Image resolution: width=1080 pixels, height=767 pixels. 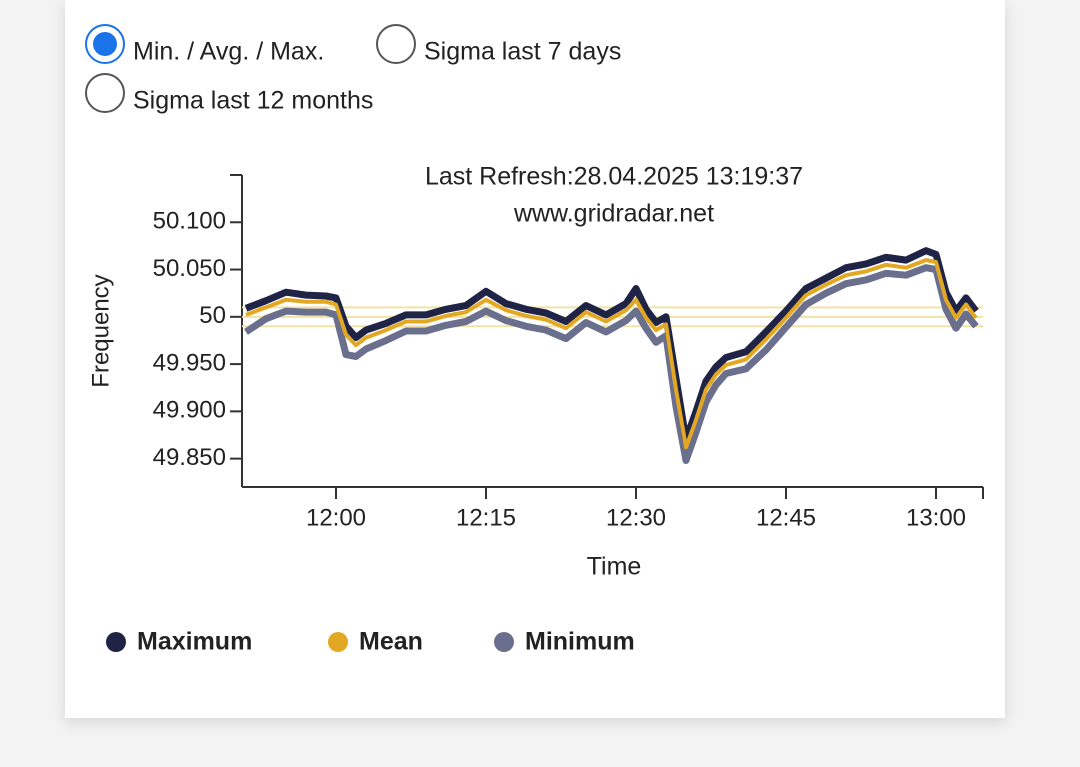 I want to click on y-tick-label: 50, so click(x=212, y=315).